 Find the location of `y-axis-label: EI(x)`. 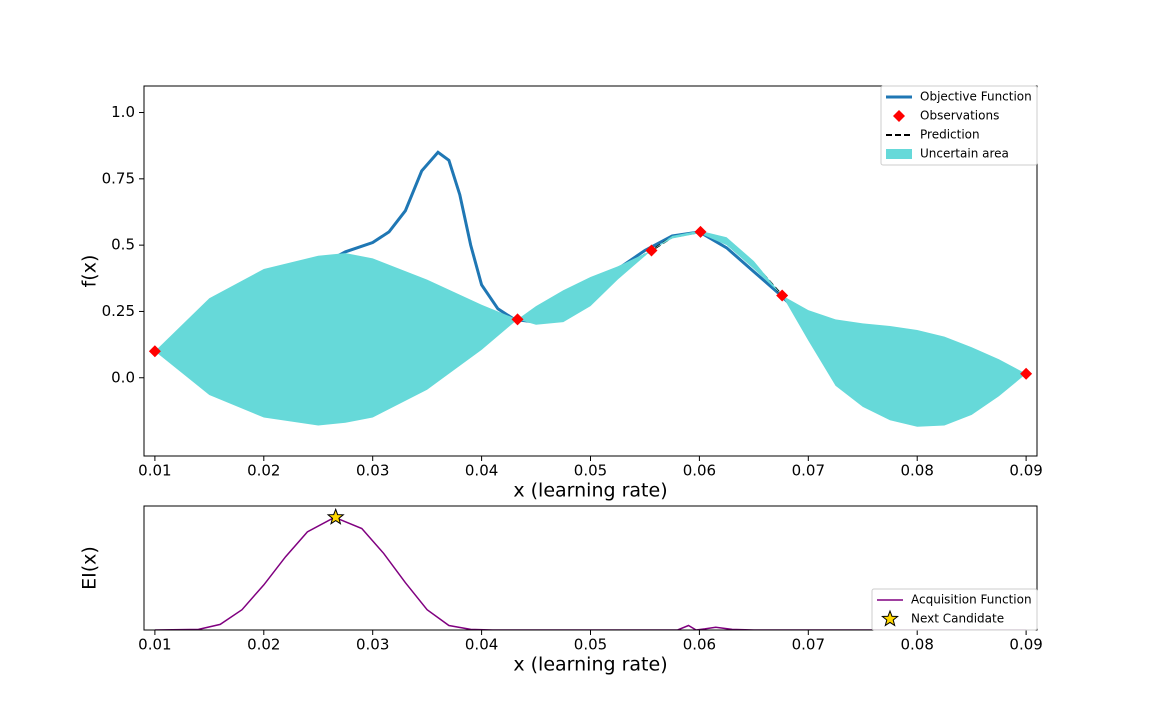

y-axis-label: EI(x) is located at coordinates (90, 568).